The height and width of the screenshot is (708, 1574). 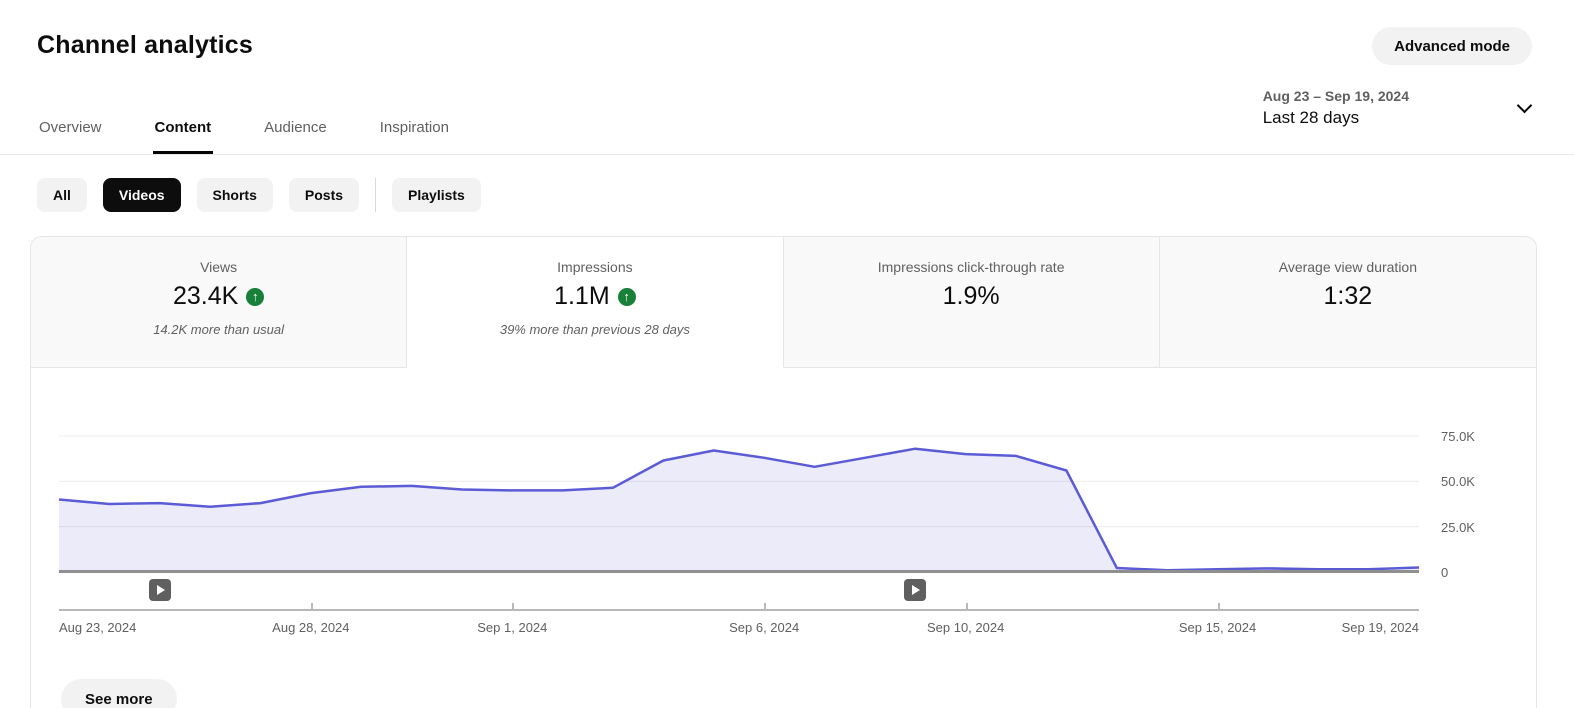 What do you see at coordinates (295, 127) in the screenshot?
I see `tab-audience: Audience` at bounding box center [295, 127].